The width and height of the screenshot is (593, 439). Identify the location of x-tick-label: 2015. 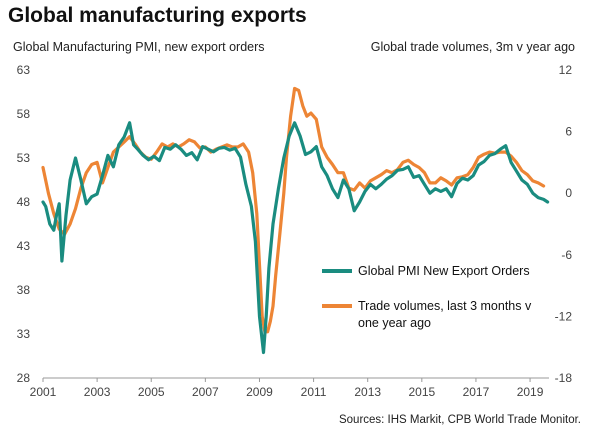
(421, 392).